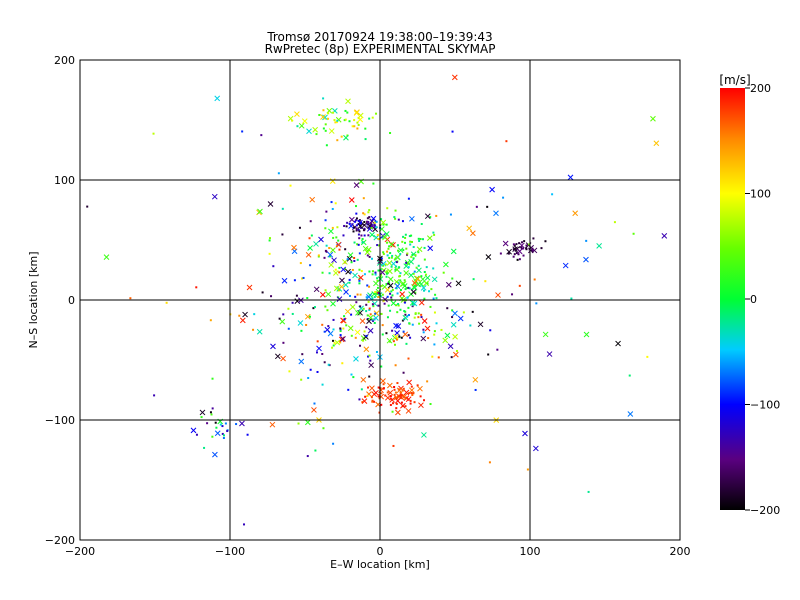 The height and width of the screenshot is (600, 800). Describe the element at coordinates (380, 49) in the screenshot. I see `chart-title-line2: RwPretec (8p) EXPERIMENTAL SKYMAP` at that location.